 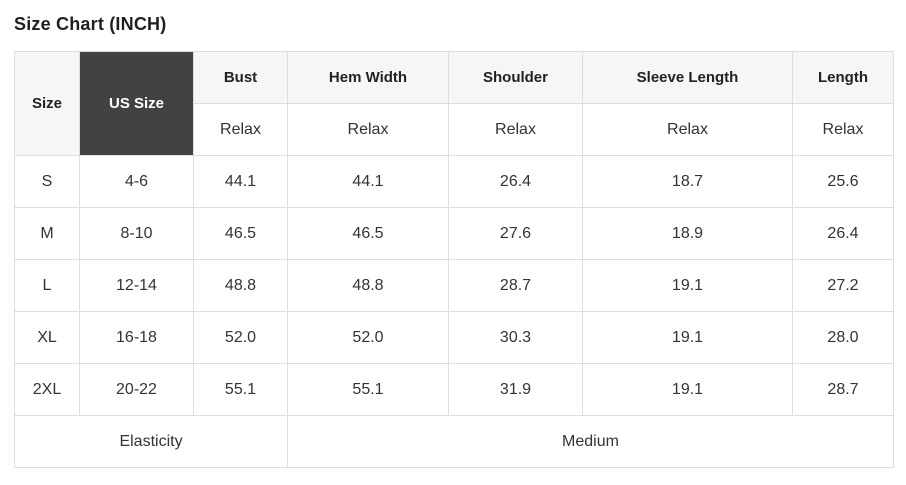 I want to click on bust-value: 44.1, so click(x=240, y=181).